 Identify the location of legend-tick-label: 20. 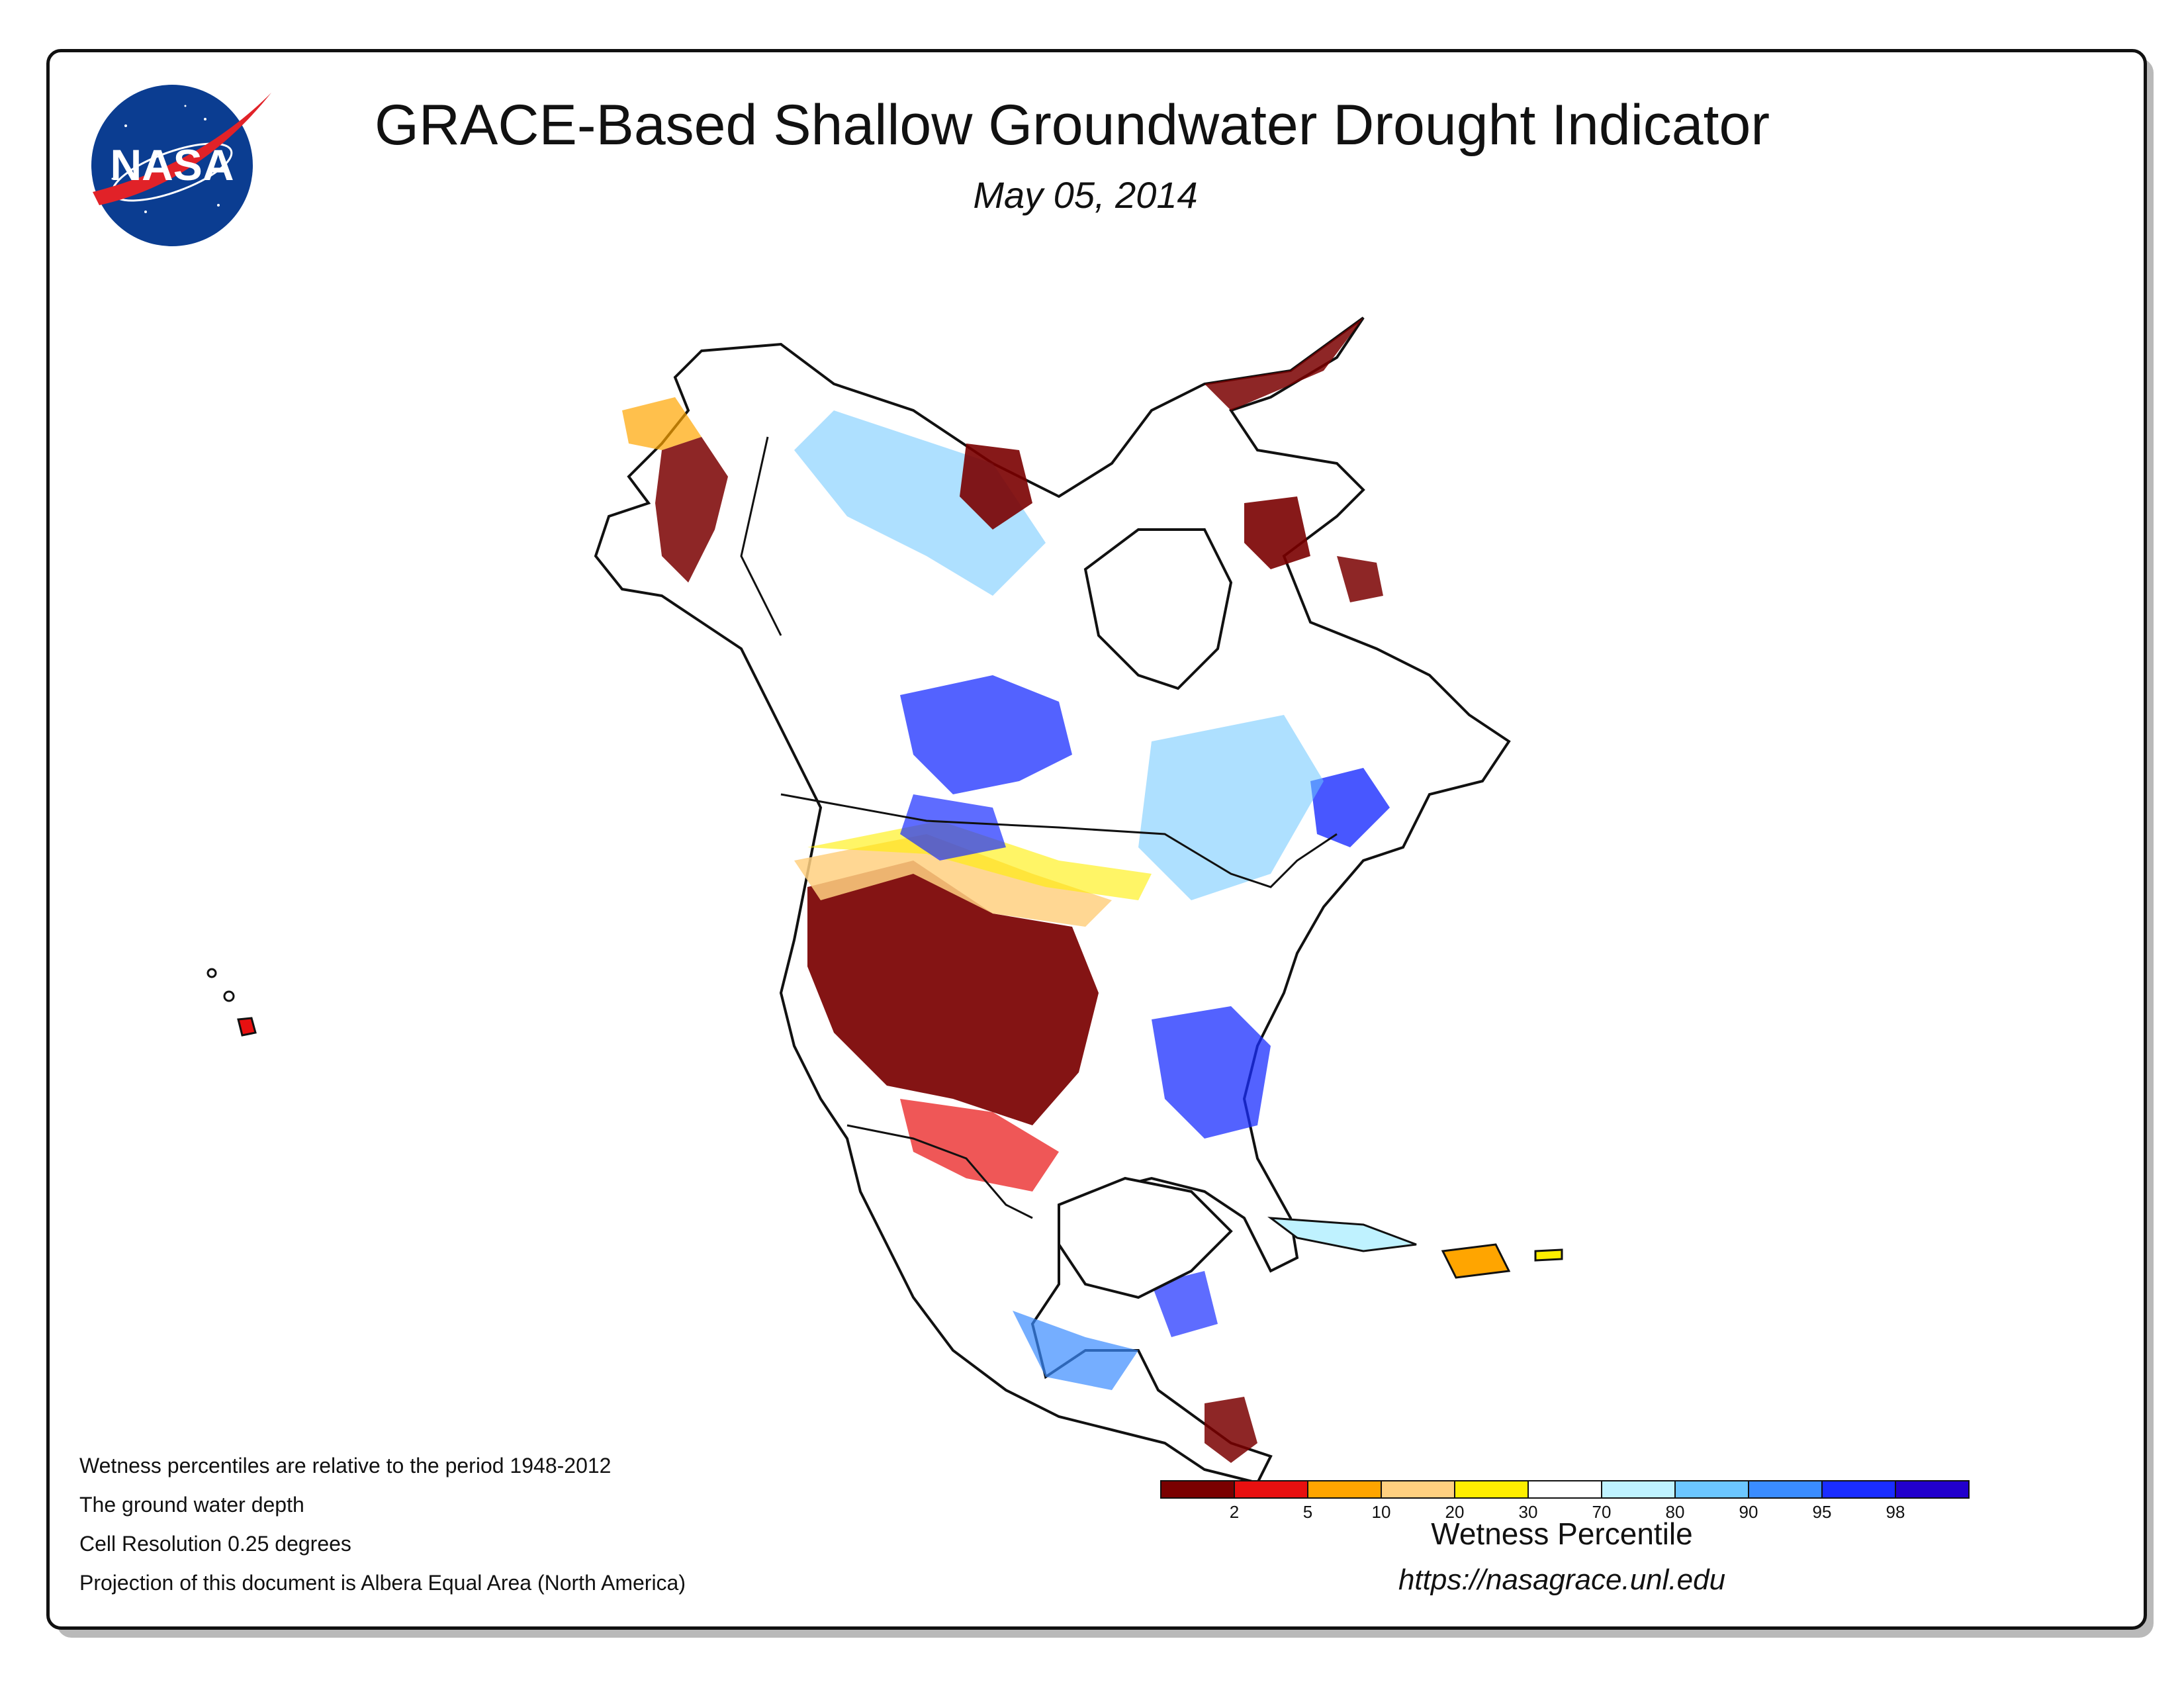
(1455, 1512).